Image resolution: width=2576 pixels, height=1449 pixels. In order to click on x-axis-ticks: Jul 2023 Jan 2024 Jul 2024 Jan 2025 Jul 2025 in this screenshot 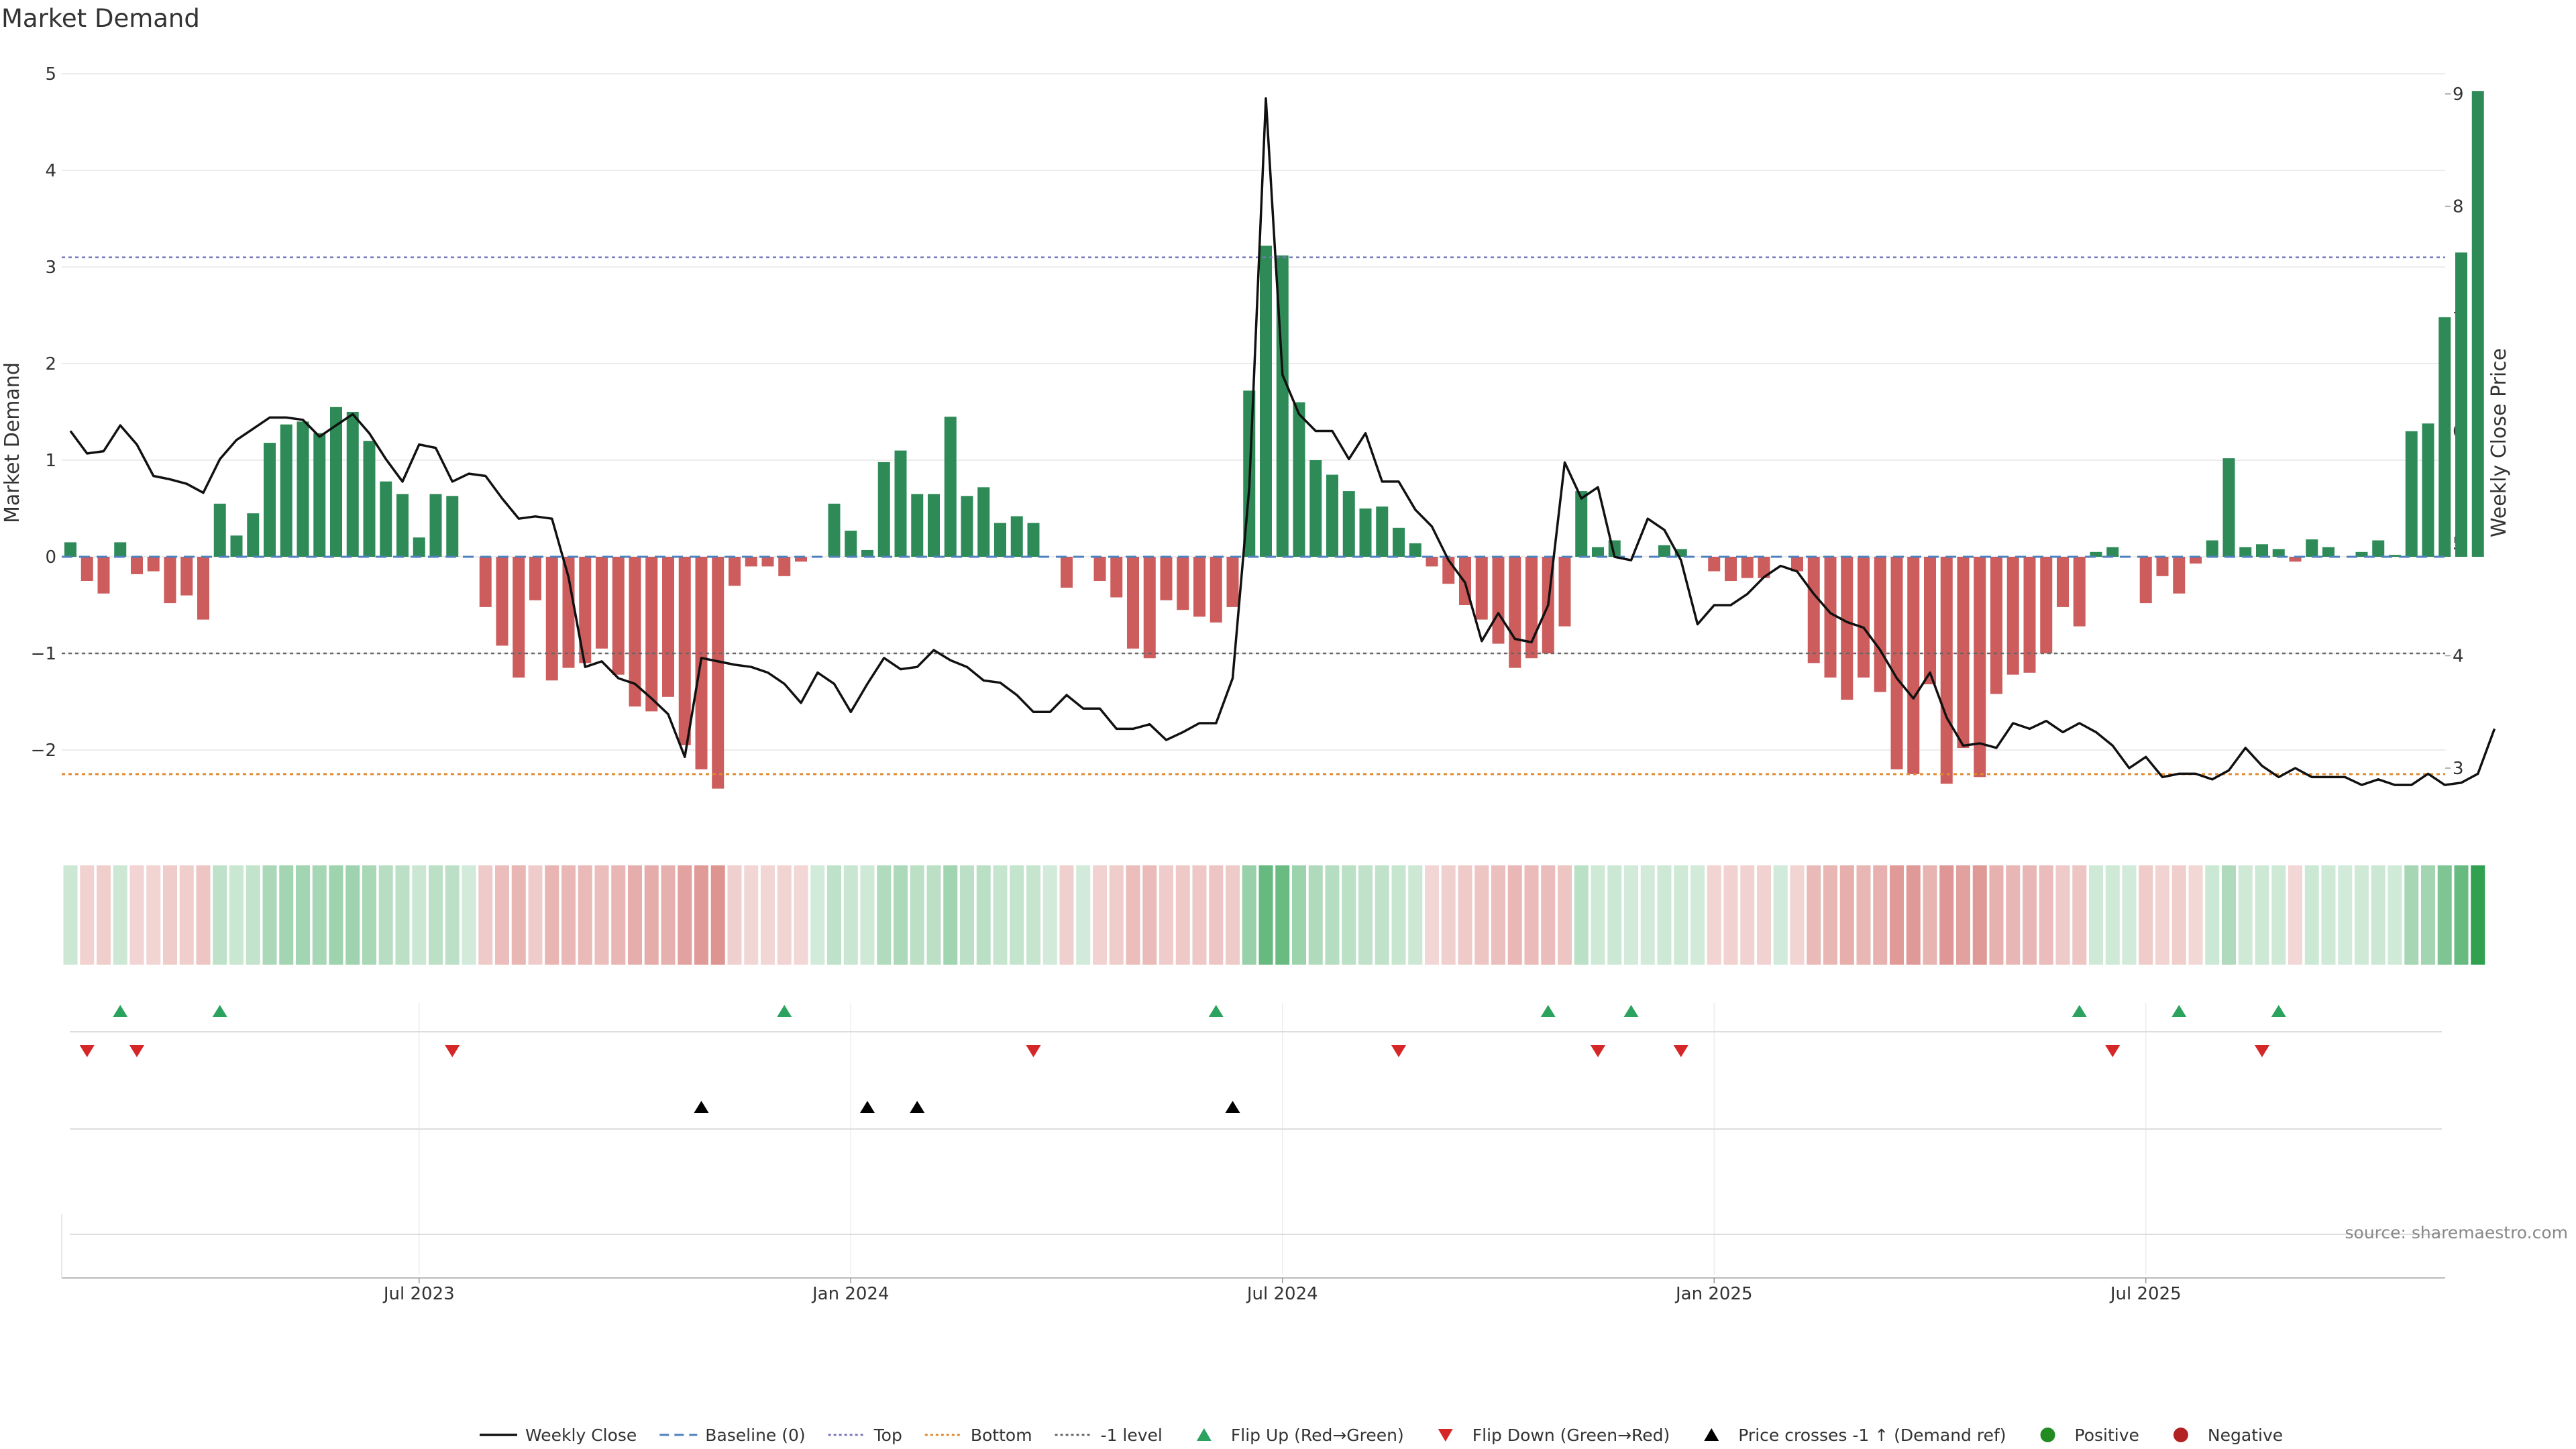, I will do `click(1282, 1291)`.